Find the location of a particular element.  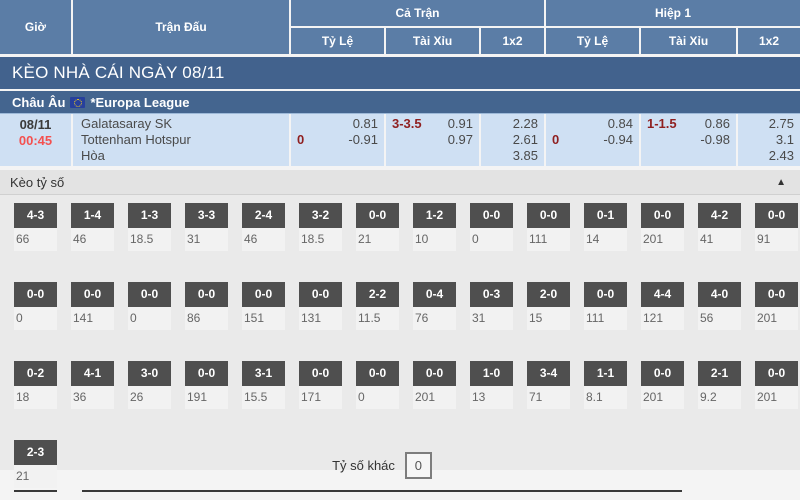

full-1x2-draw-odds: 3.85 is located at coordinates (525, 155).